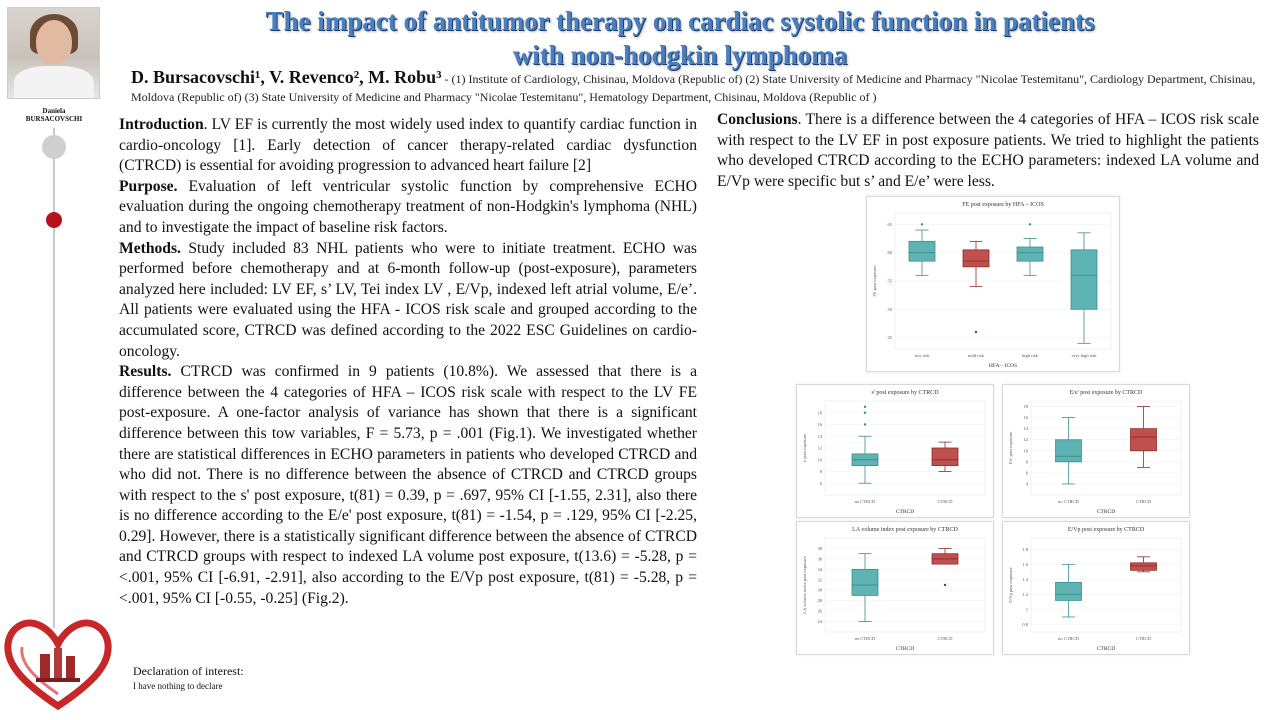 The height and width of the screenshot is (720, 1280). What do you see at coordinates (820, 611) in the screenshot?
I see `y-tick-label: 26` at bounding box center [820, 611].